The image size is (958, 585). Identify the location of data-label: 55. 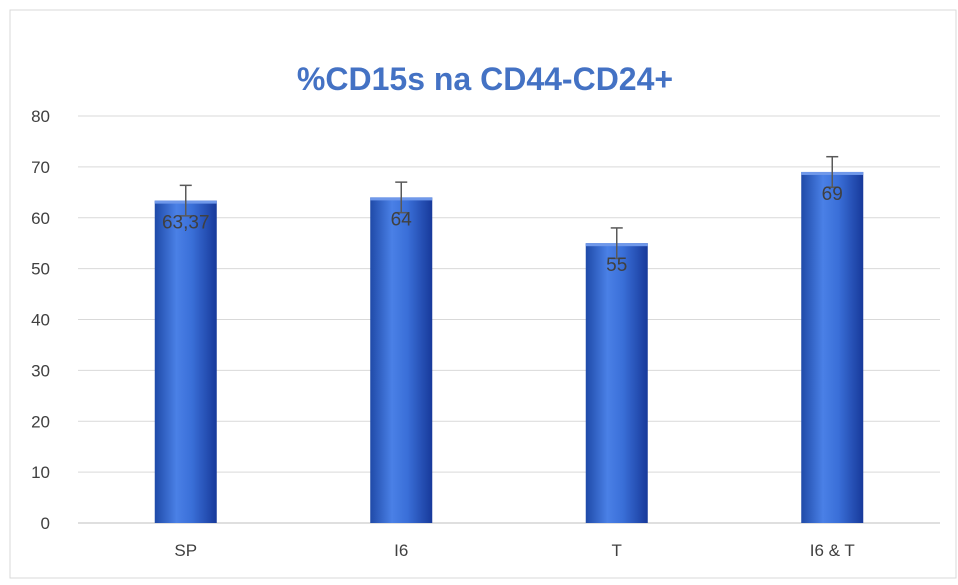
(616, 265).